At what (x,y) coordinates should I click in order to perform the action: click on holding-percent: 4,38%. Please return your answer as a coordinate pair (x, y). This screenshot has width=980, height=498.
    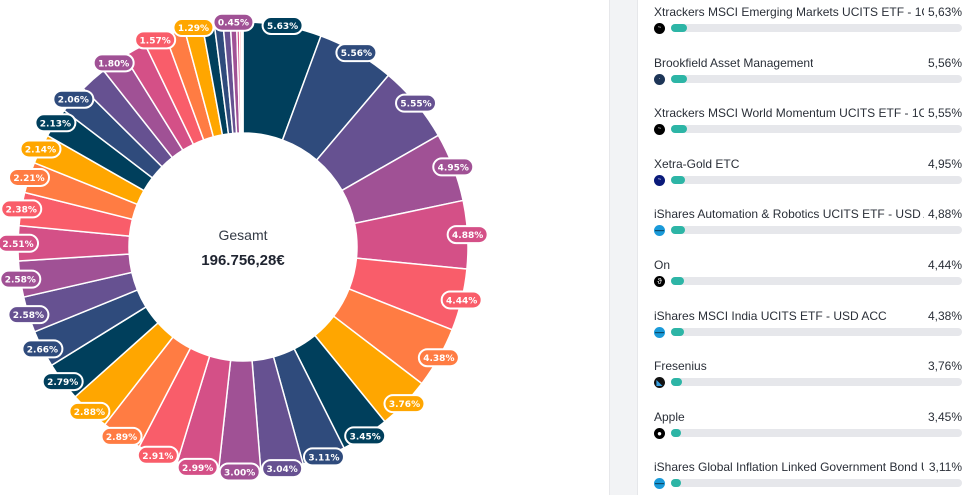
    Looking at the image, I should click on (944, 316).